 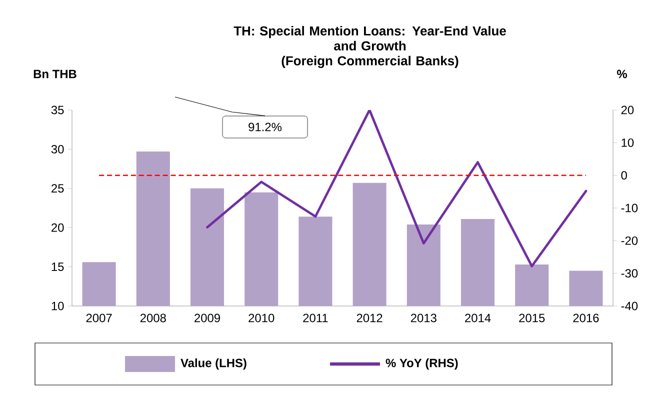 What do you see at coordinates (58, 188) in the screenshot?
I see `y-tick-label: 25` at bounding box center [58, 188].